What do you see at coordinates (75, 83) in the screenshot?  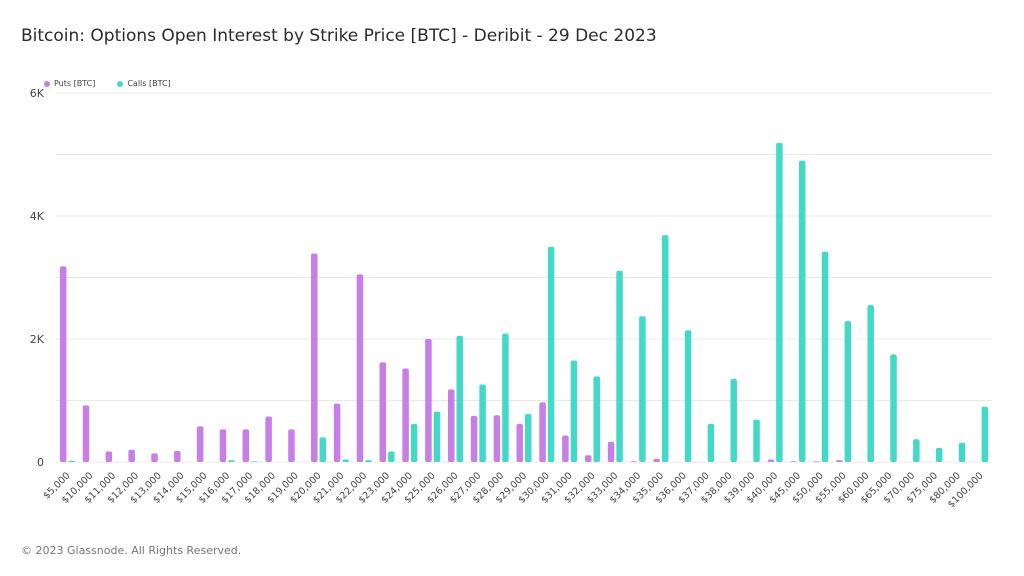 I see `legend-label-puts: Puts [BTC]` at bounding box center [75, 83].